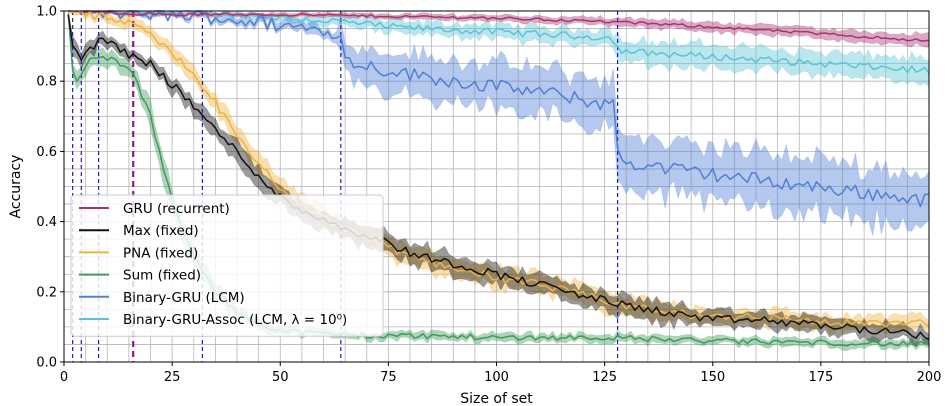  What do you see at coordinates (162, 276) in the screenshot?
I see `legend-label-3: Sum (fixed)` at bounding box center [162, 276].